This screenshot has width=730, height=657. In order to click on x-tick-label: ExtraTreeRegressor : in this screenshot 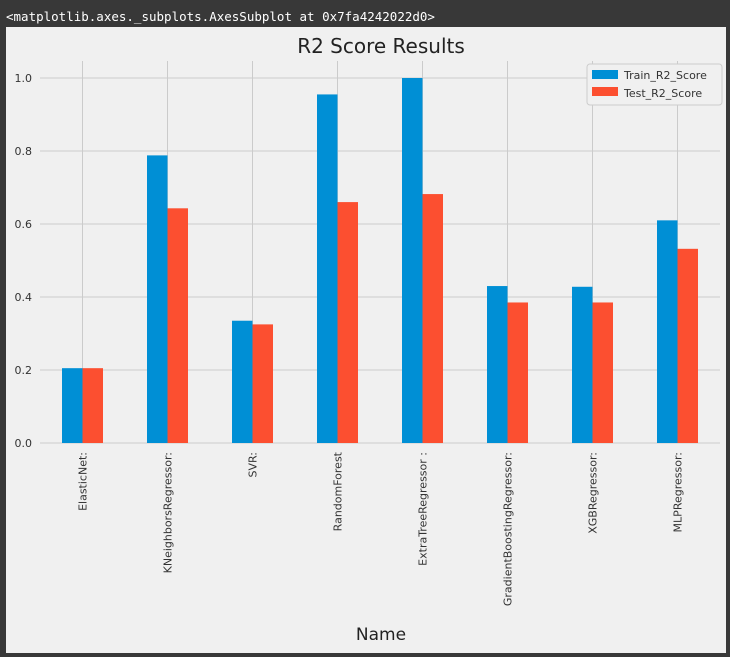, I will do `click(423, 509)`.